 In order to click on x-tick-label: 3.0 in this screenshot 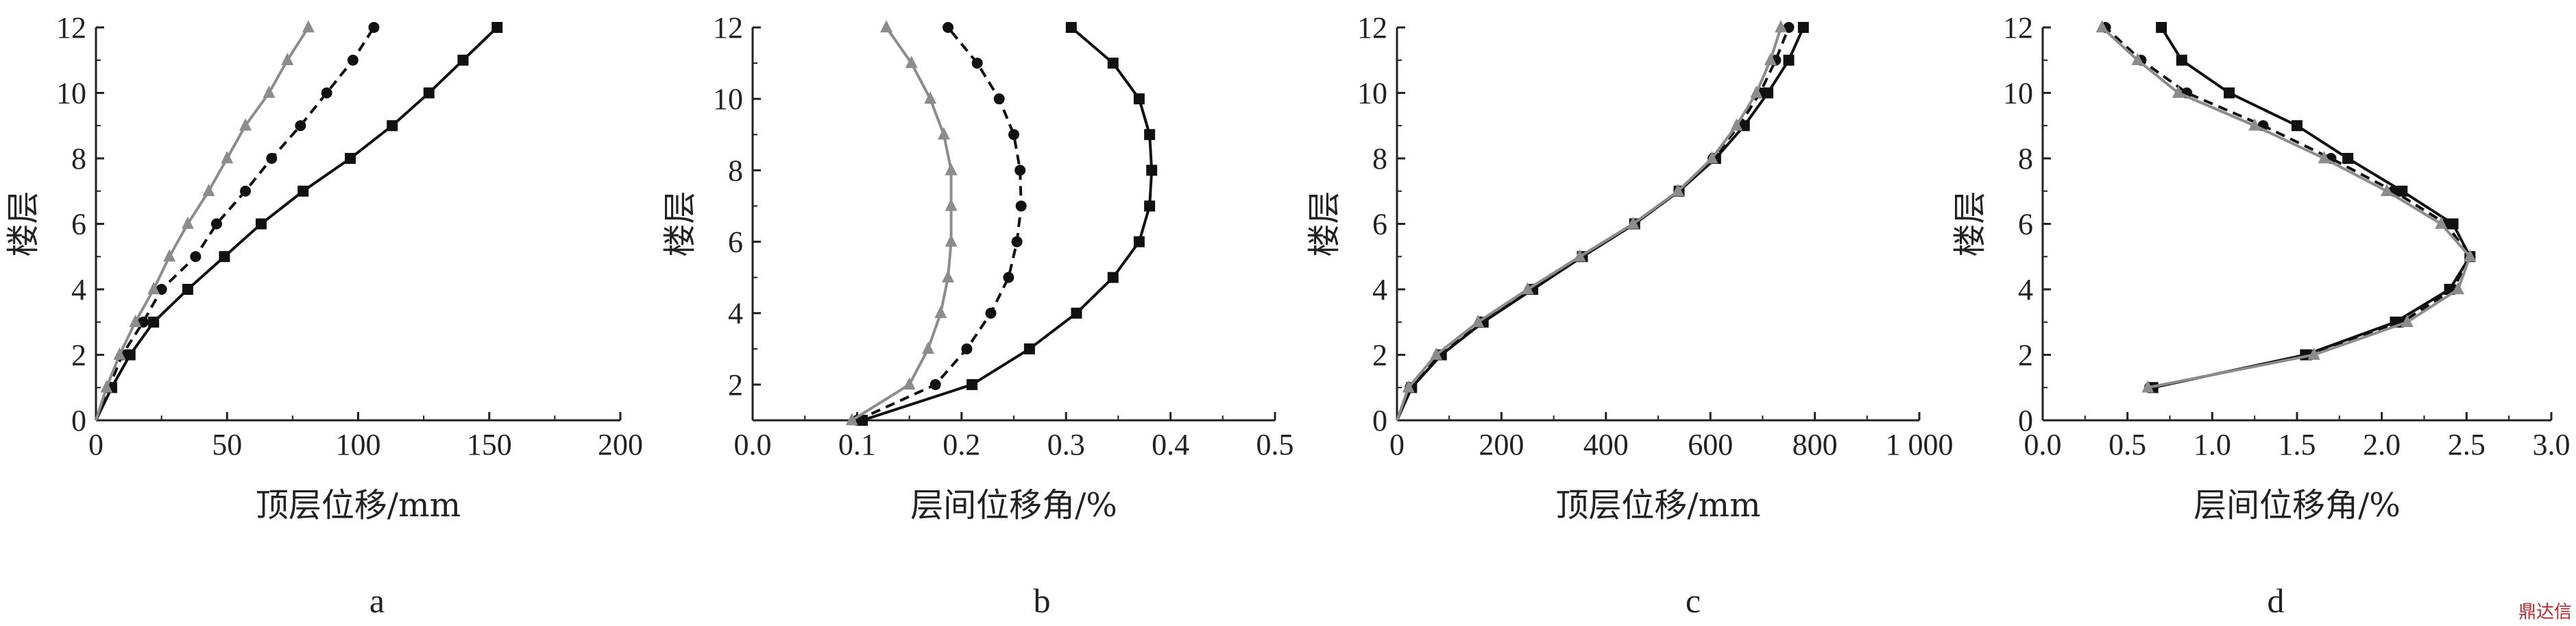, I will do `click(2552, 444)`.